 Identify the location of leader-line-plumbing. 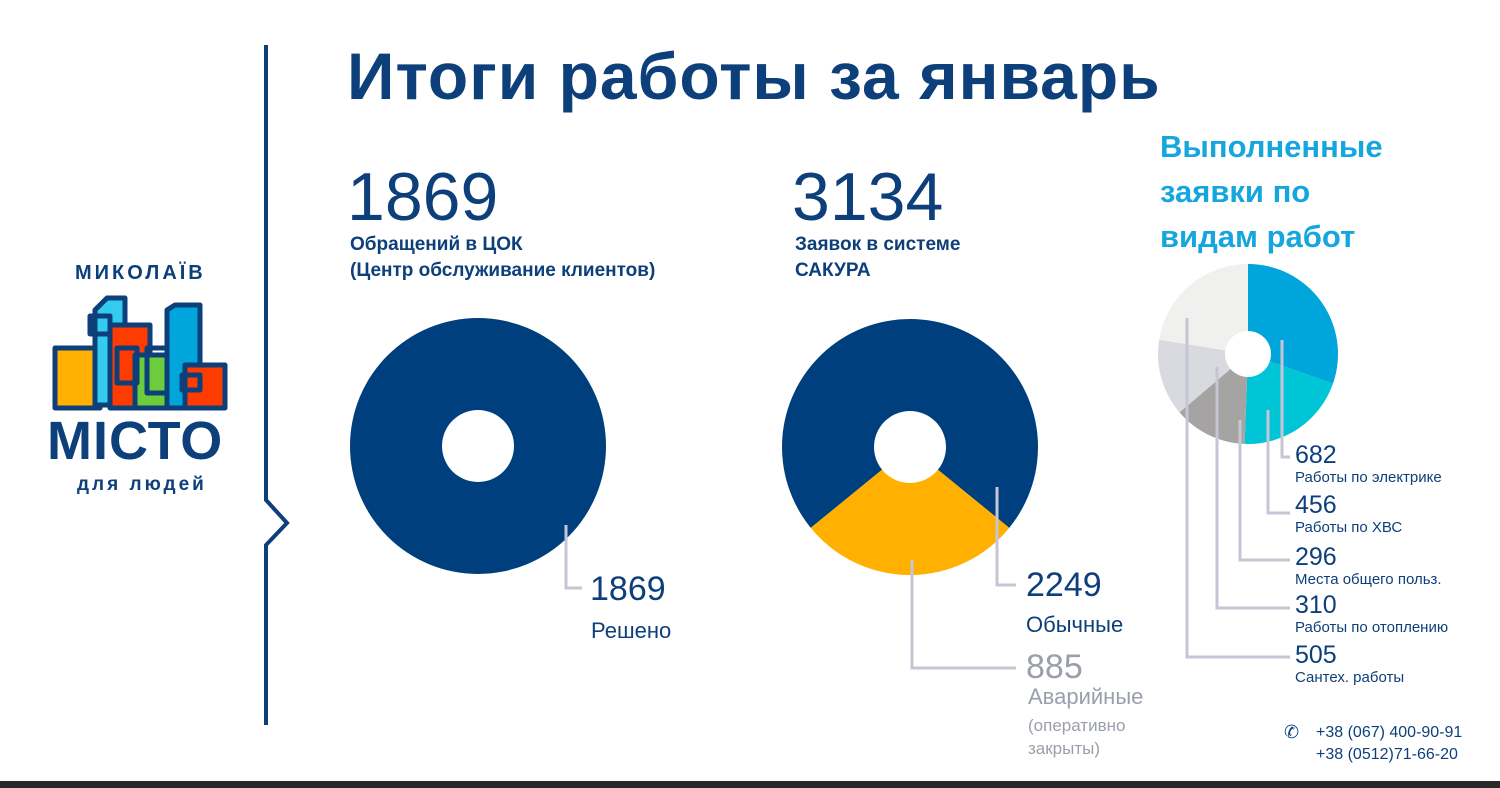
(1237, 488).